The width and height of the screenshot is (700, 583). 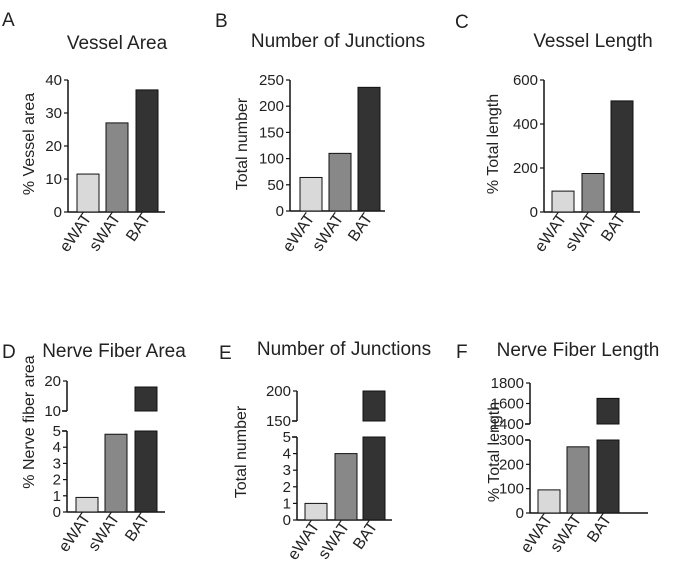 What do you see at coordinates (114, 351) in the screenshot?
I see `panel-d-title: Nerve Fiber Area` at bounding box center [114, 351].